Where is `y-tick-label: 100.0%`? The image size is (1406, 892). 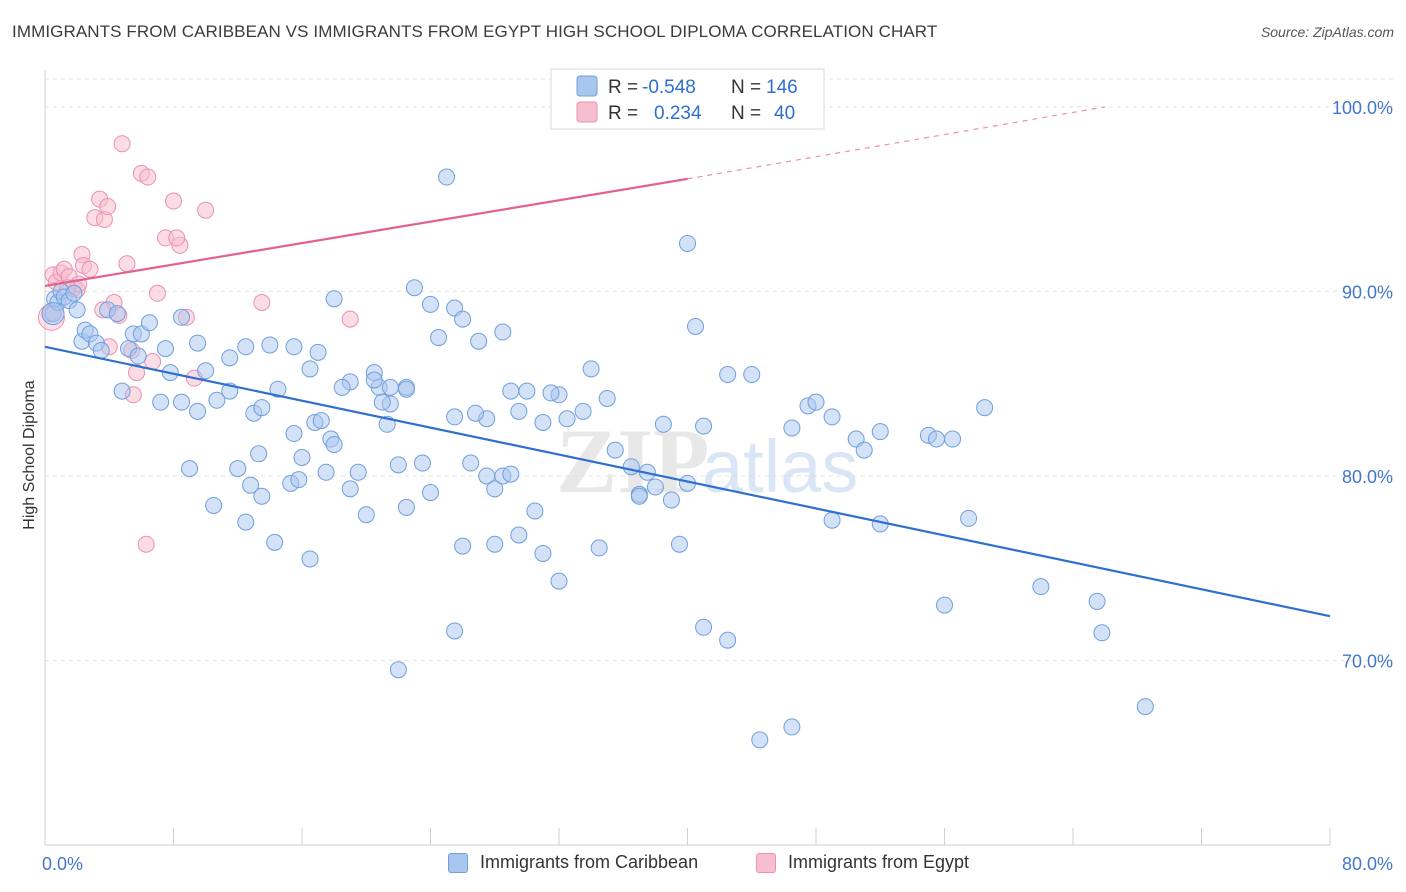 y-tick-label: 100.0% is located at coordinates (1362, 108).